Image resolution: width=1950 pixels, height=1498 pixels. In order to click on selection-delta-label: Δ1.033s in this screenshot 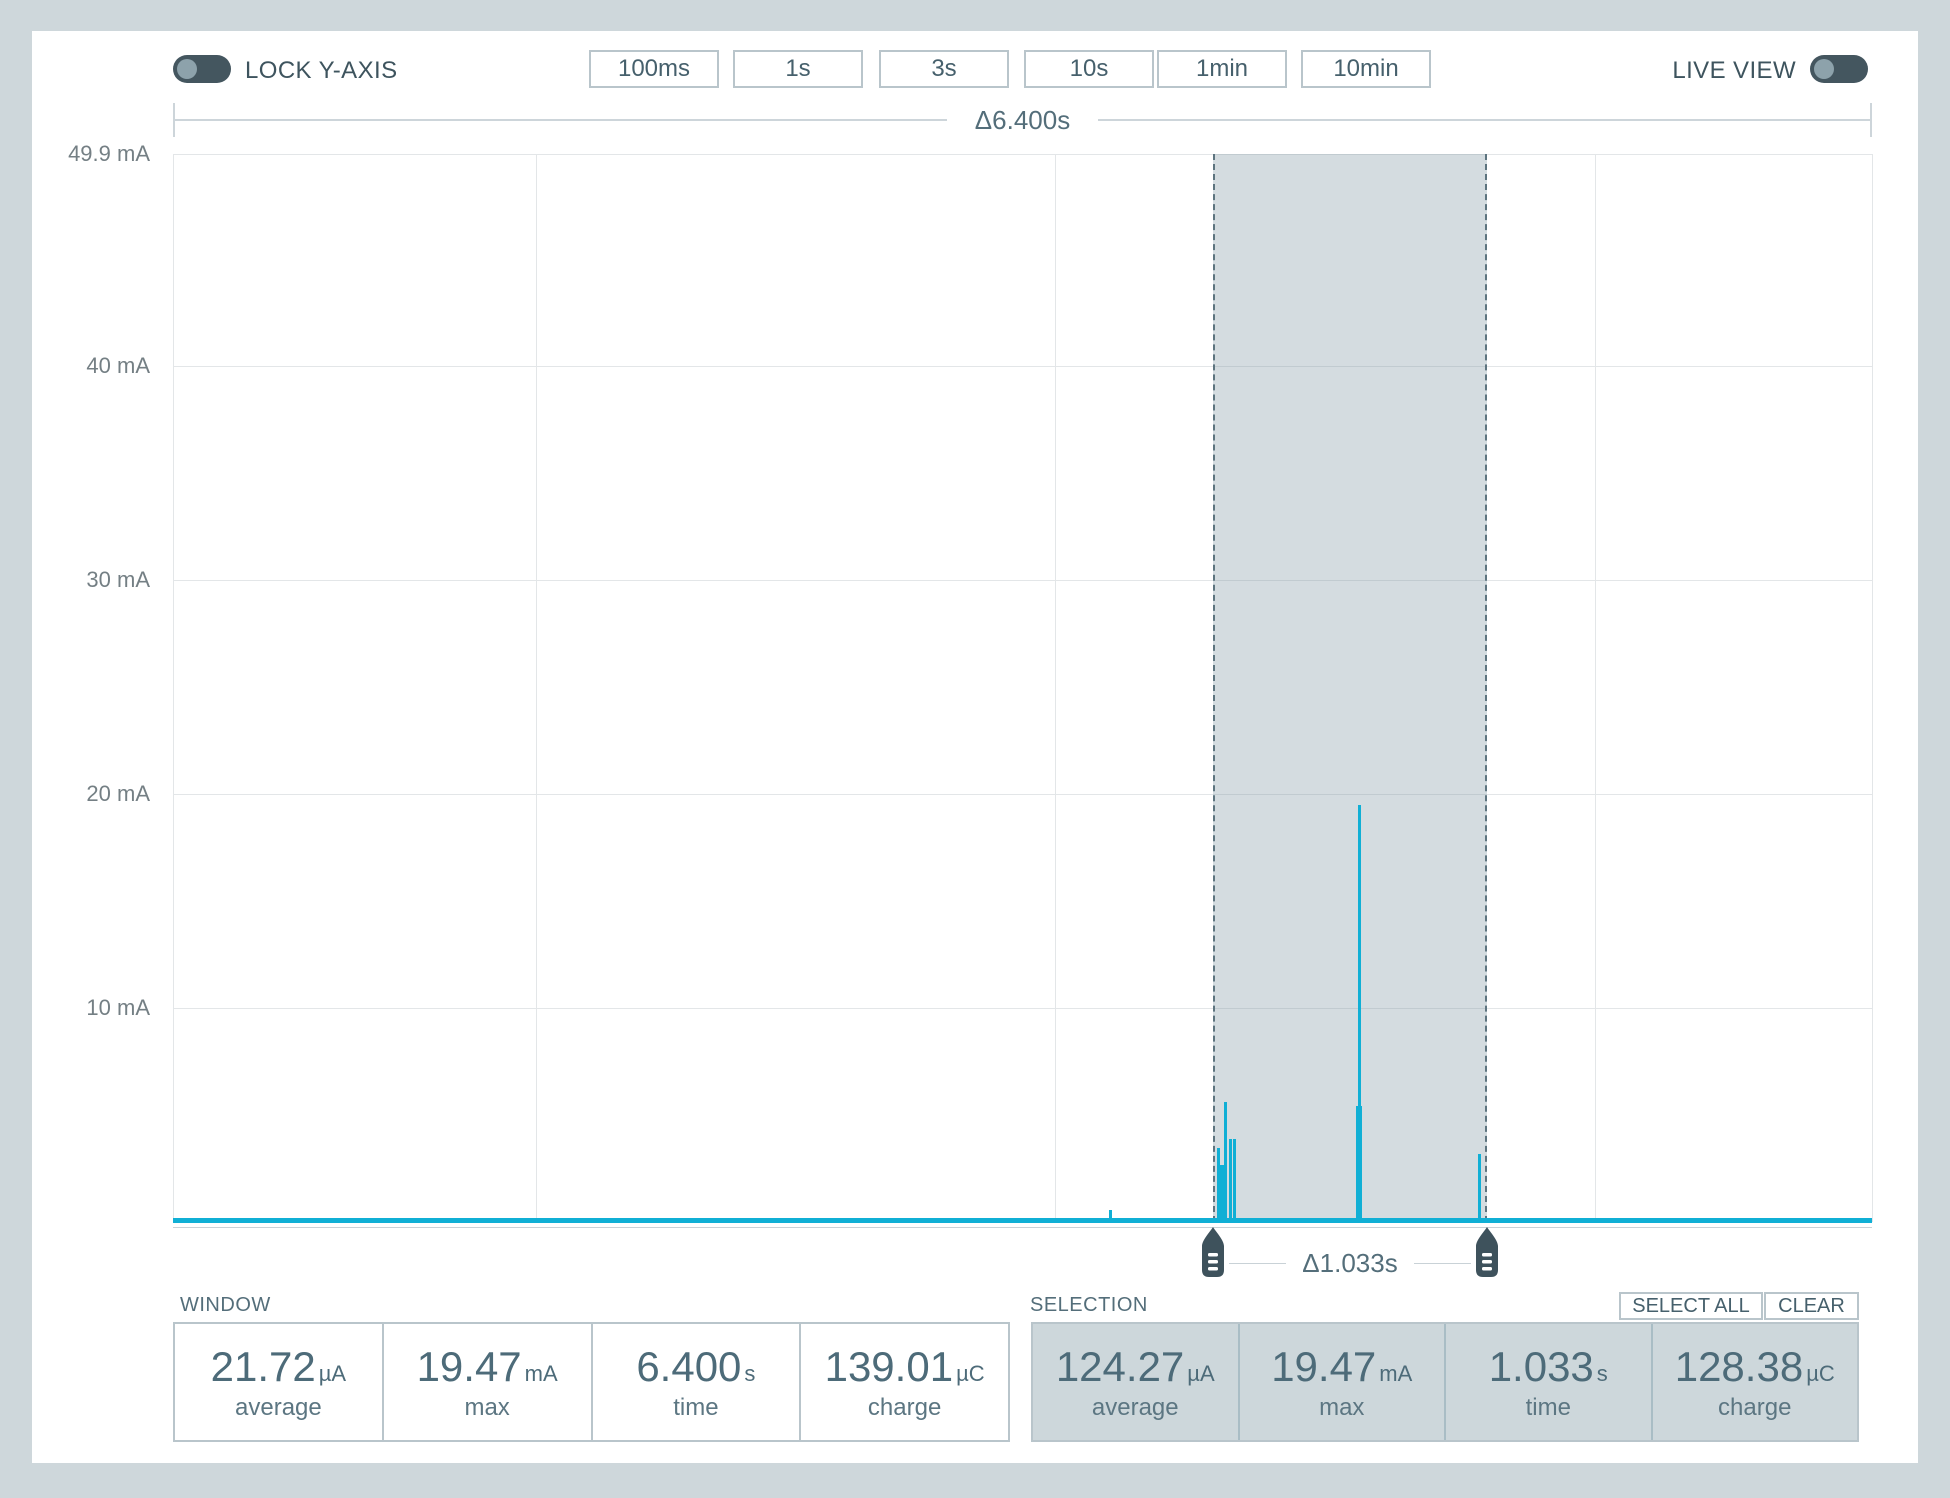, I will do `click(1350, 1262)`.